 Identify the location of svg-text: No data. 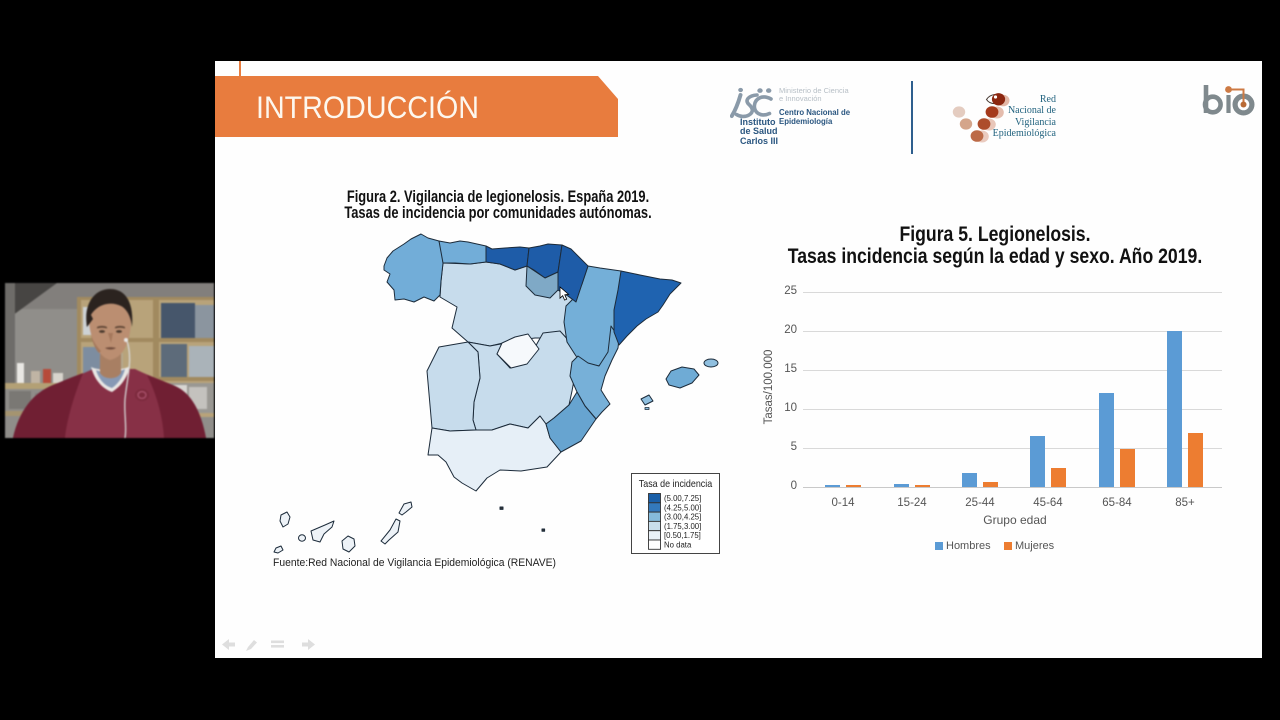
(678, 545).